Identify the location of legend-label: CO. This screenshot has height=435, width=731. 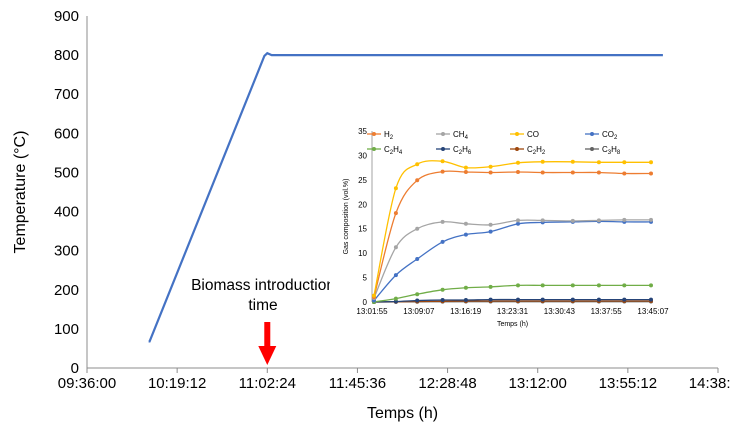
(533, 134).